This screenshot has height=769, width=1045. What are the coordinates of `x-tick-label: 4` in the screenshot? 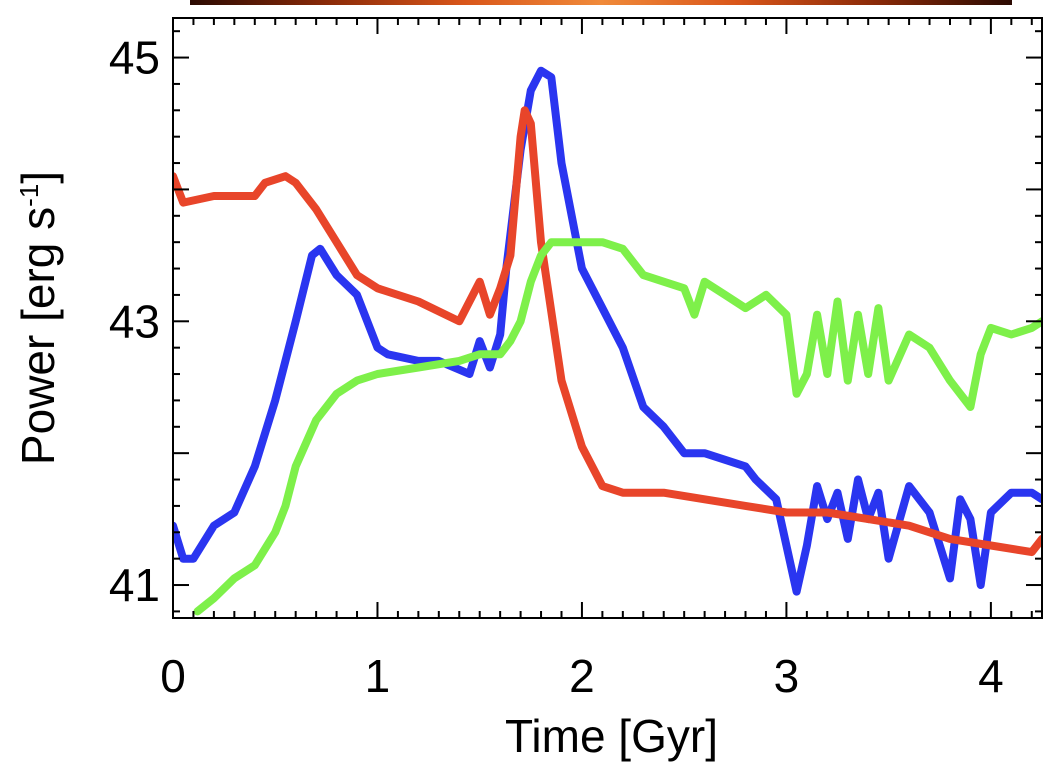 It's located at (991, 676).